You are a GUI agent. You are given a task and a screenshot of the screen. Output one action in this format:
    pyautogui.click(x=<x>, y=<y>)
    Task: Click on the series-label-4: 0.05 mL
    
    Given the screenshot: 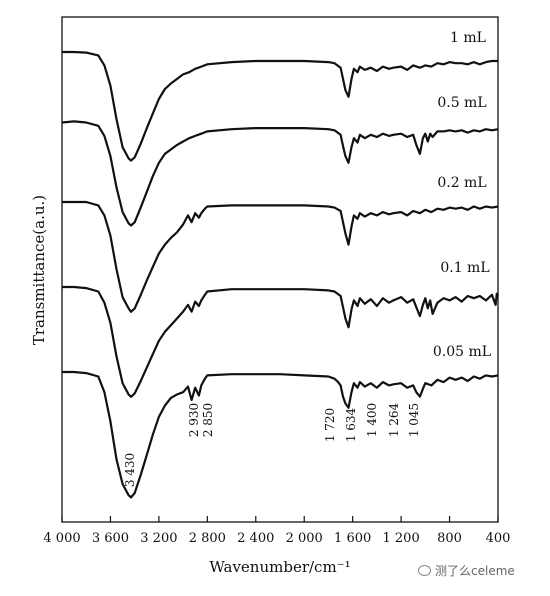 What is the action you would take?
    pyautogui.click(x=462, y=352)
    